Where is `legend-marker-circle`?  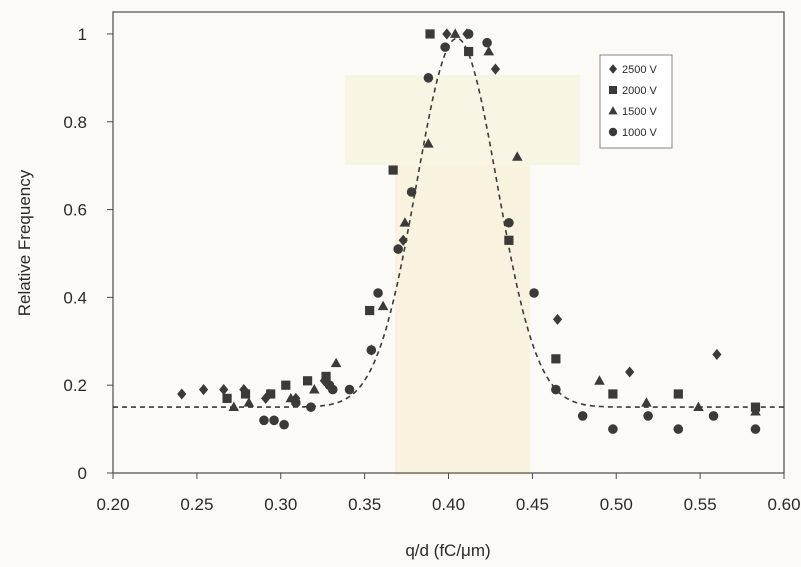 legend-marker-circle is located at coordinates (613, 132).